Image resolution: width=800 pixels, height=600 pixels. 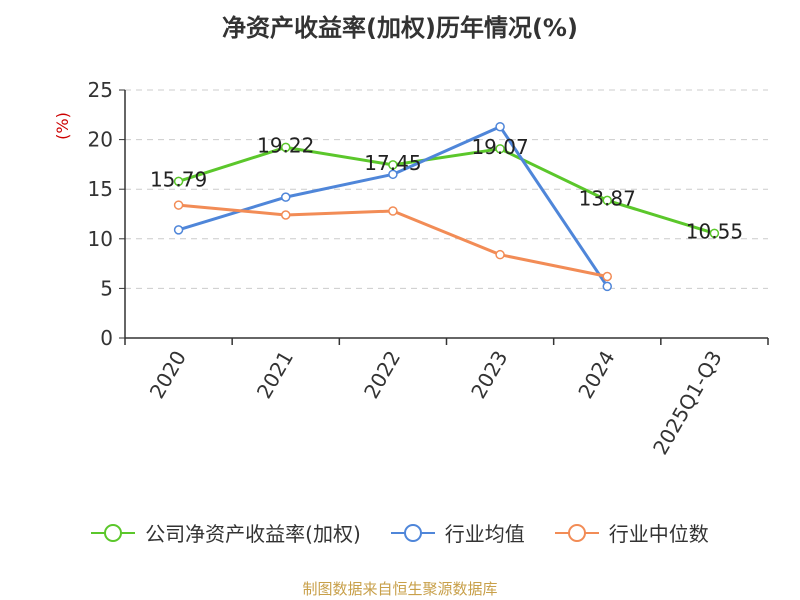 I want to click on legend-item: 行业均值, so click(x=457, y=532).